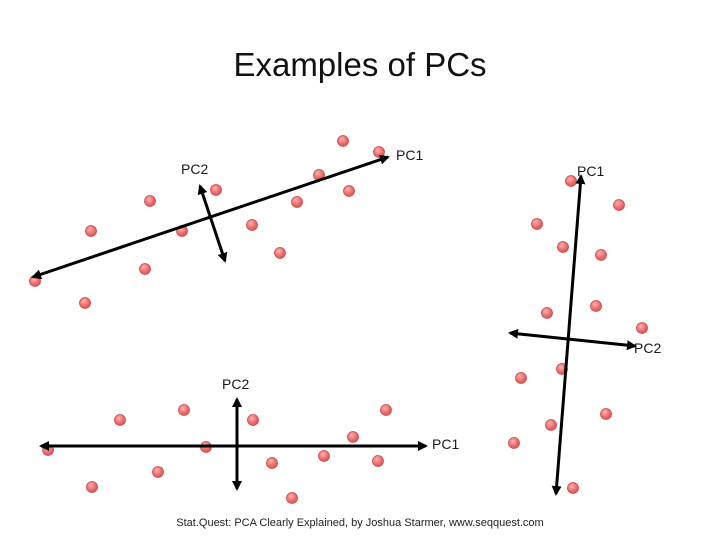 Image resolution: width=720 pixels, height=540 pixels. Describe the element at coordinates (410, 155) in the screenshot. I see `example1-pc1-label: PC1` at that location.